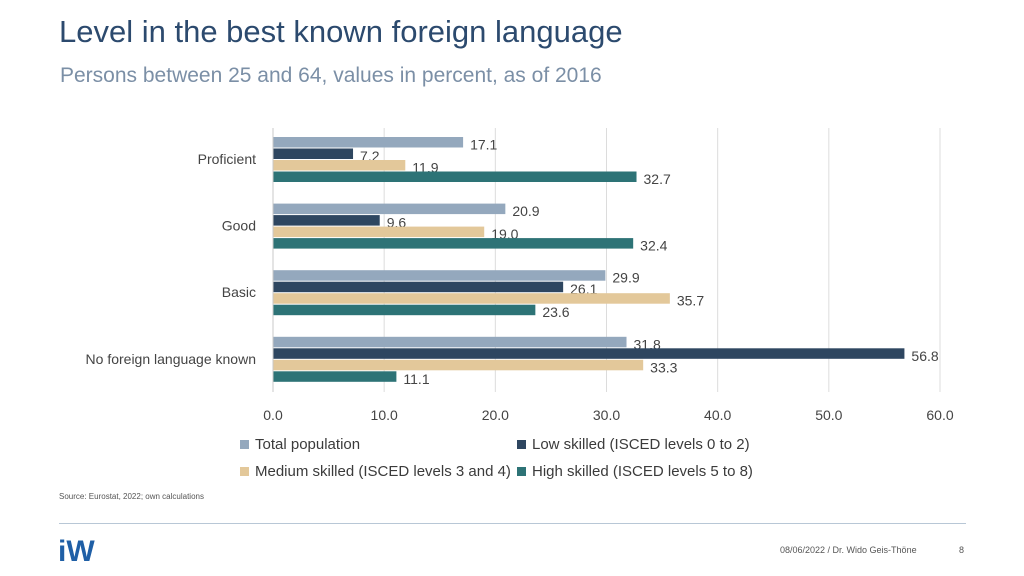 The height and width of the screenshot is (576, 1024). I want to click on category-label-0: Proficient, so click(227, 159).